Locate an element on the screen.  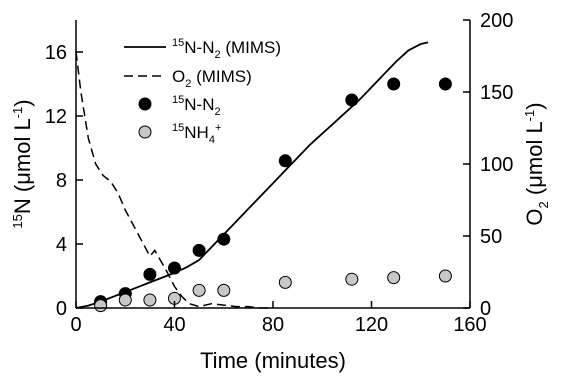
legend-label: 15N-N2 (MIMS) is located at coordinates (226, 49).